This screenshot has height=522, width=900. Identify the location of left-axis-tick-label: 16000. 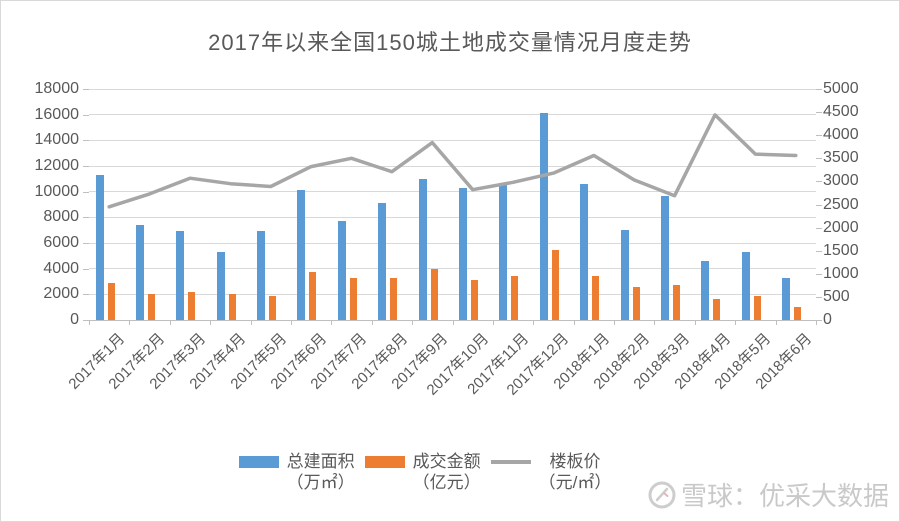
(57, 114).